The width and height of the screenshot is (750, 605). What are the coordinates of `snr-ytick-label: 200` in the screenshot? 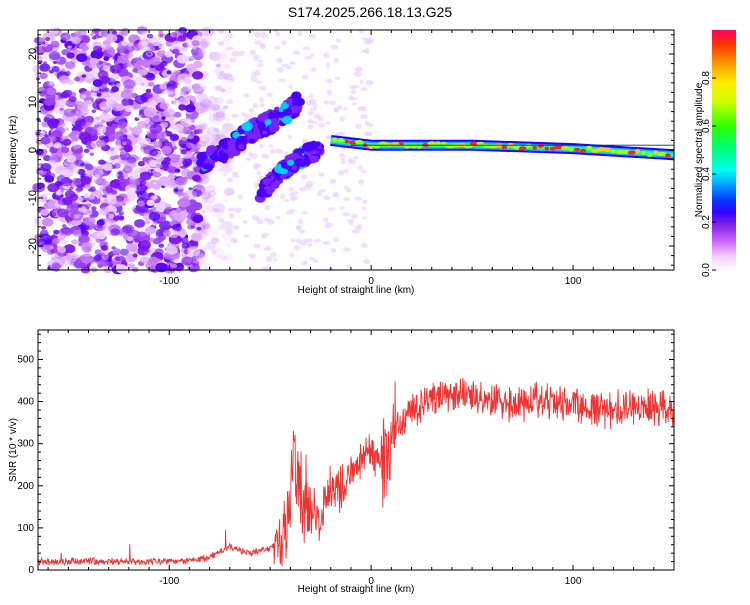 It's located at (25, 486).